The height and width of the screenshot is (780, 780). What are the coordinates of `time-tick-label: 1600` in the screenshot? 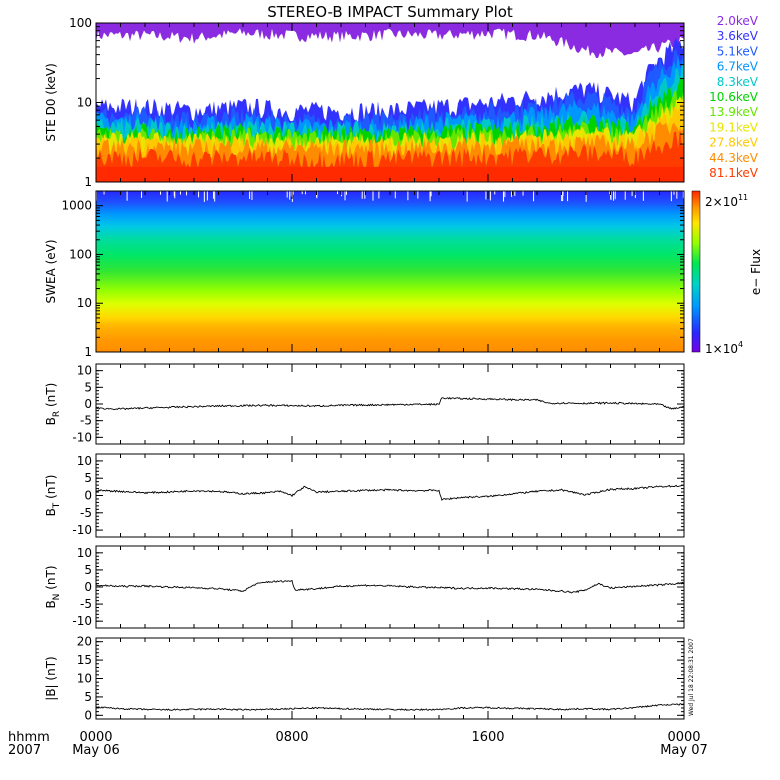 It's located at (487, 737).